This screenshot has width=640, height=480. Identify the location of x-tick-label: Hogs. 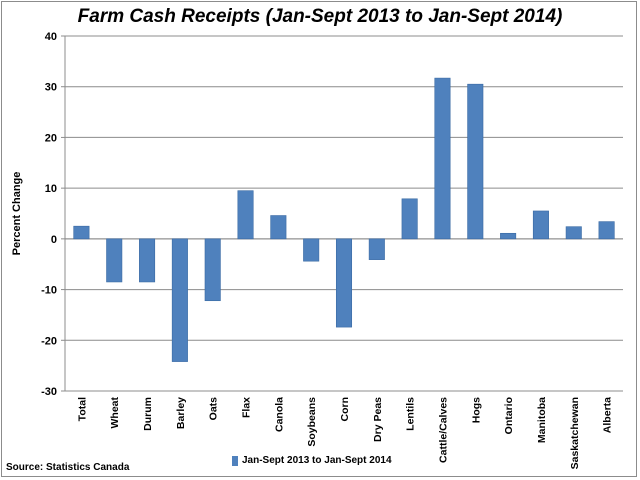
(476, 410).